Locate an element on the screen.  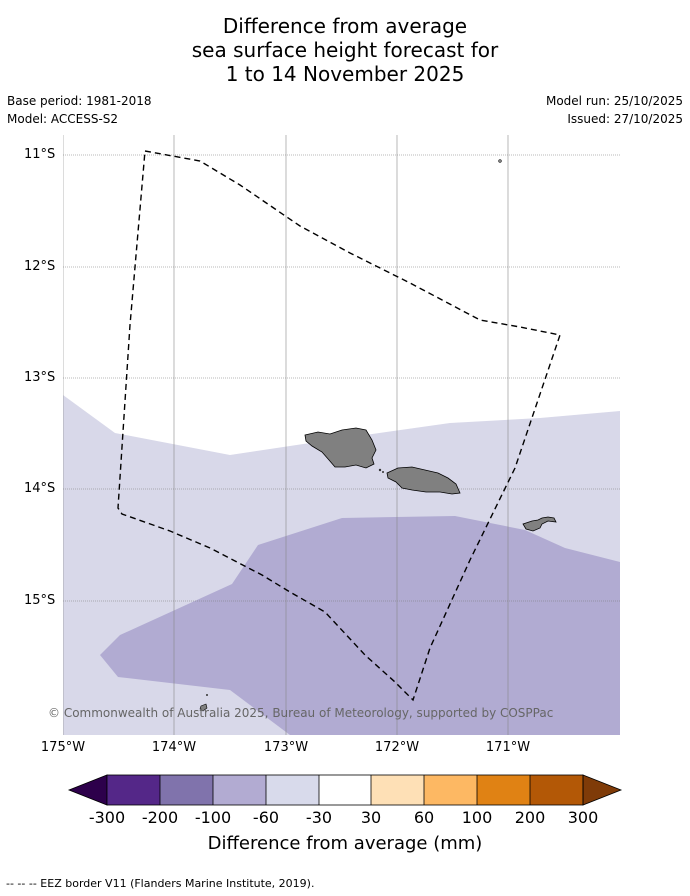
tutuila-island is located at coordinates (539, 524).